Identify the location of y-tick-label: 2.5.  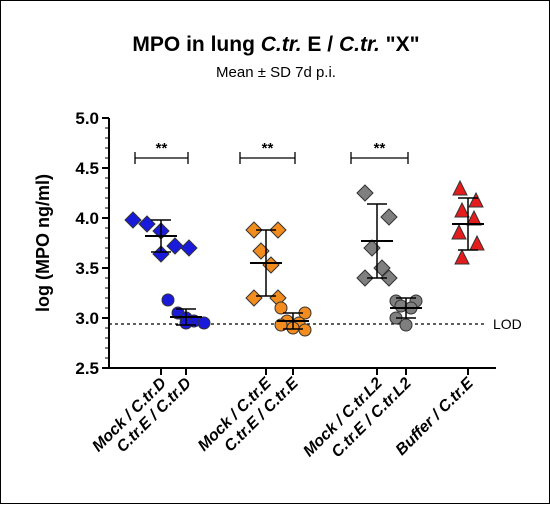
(87, 368).